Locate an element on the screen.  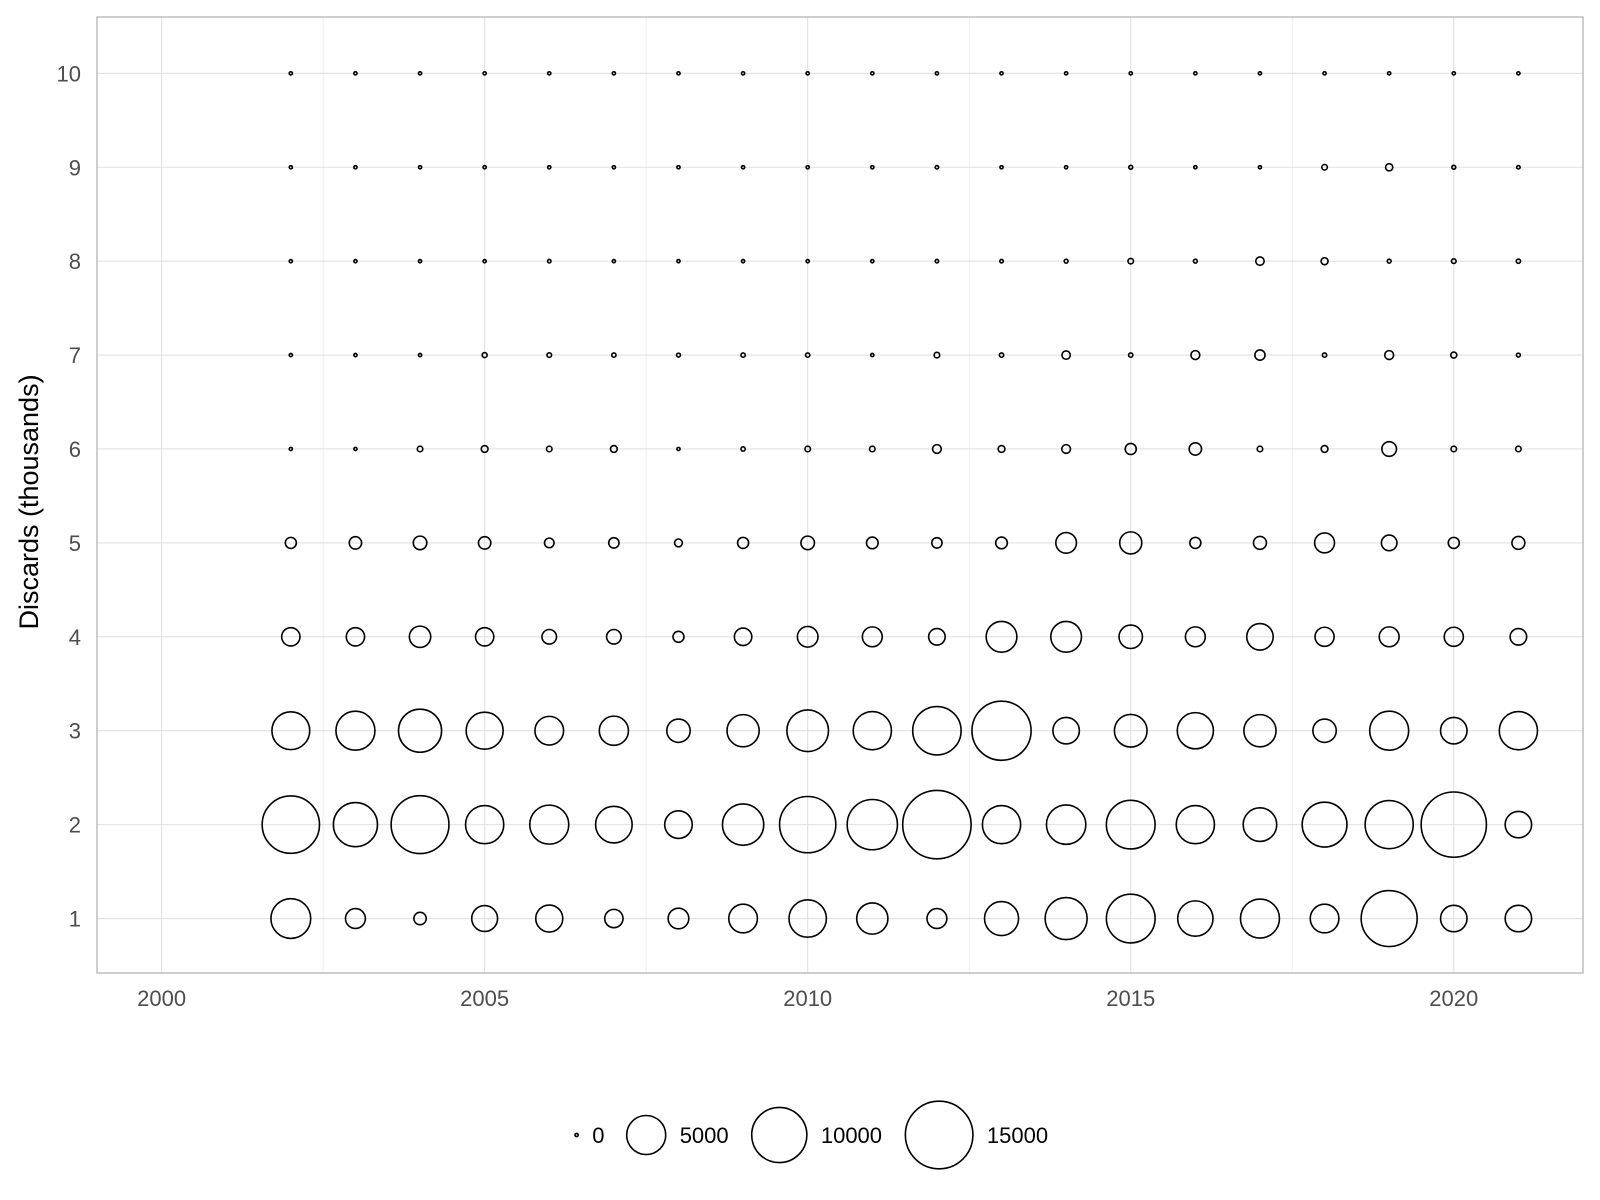
x-tick-label: 2015 is located at coordinates (1130, 998).